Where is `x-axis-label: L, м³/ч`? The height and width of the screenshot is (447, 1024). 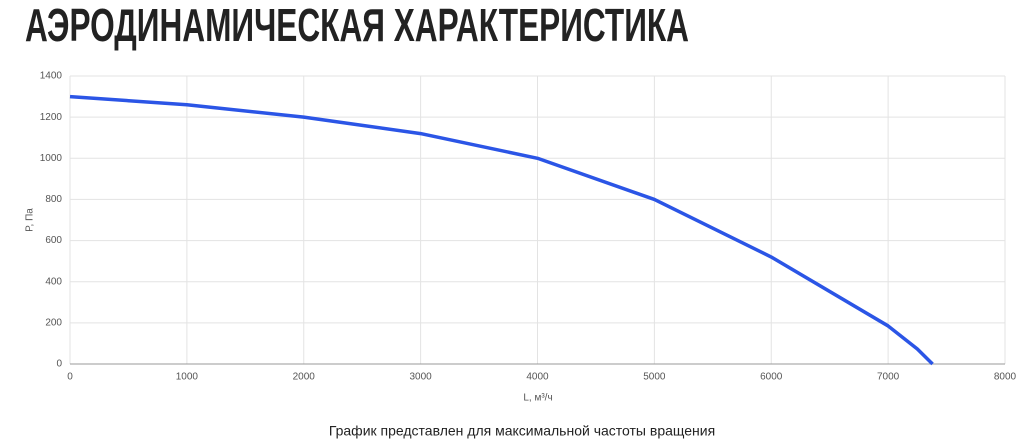
x-axis-label: L, м³/ч is located at coordinates (537, 398).